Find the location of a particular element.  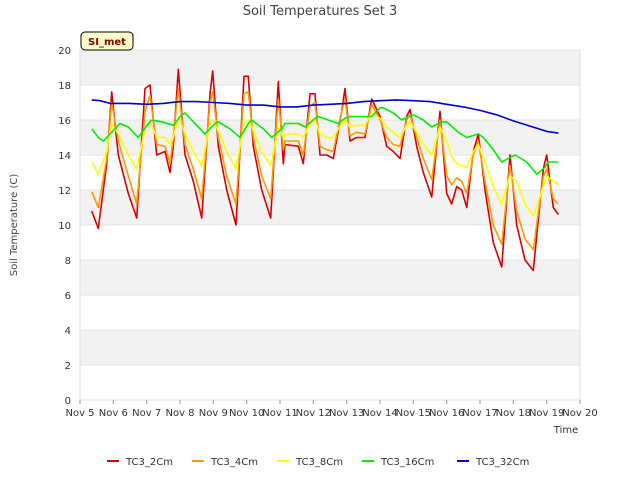

x-tick-label: Nov 15 is located at coordinates (413, 413).